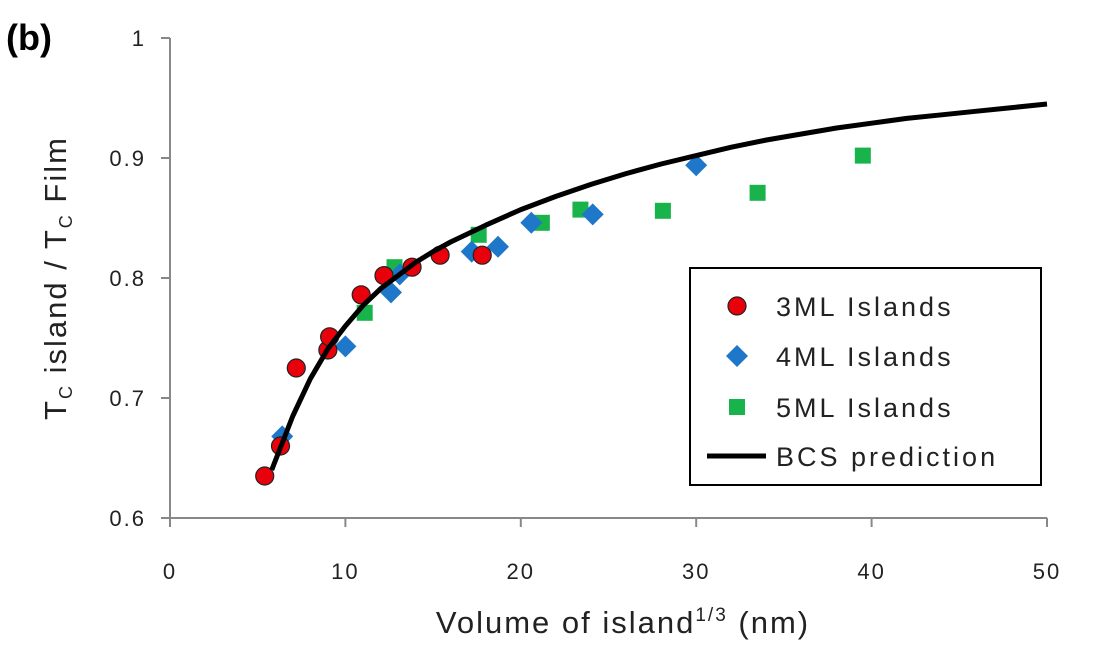  What do you see at coordinates (55, 306) in the screenshot?
I see `y-axis-title-part: island / T` at bounding box center [55, 306].